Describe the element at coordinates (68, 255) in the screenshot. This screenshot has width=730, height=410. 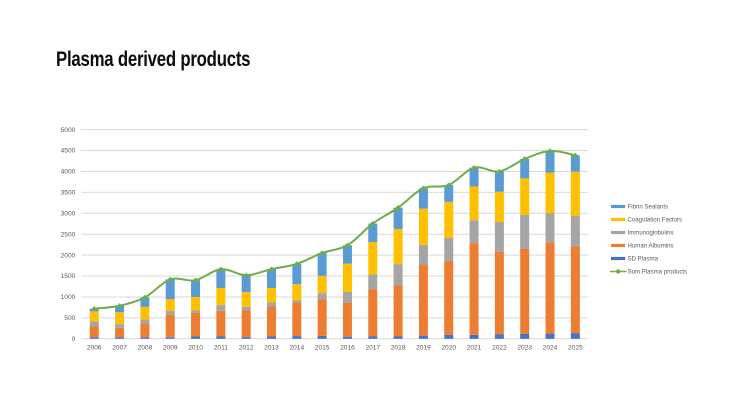
I see `svg-text: 2000` at that location.